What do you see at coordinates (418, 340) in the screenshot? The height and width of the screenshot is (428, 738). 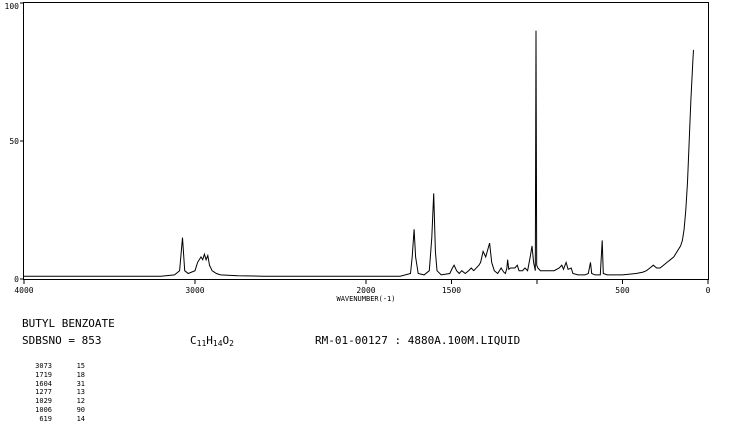 I see `measurement-info: RM-01-00127 : 4880A.100M.LIQUID` at bounding box center [418, 340].